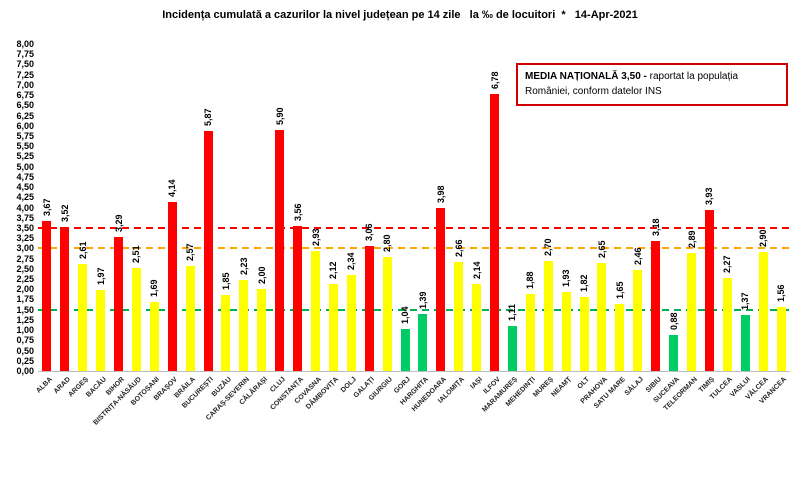  I want to click on y-axis-tick-label: 7,75, so click(25, 54).